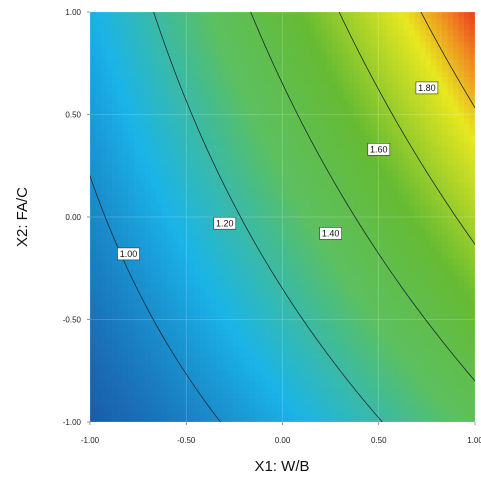  I want to click on contour-label-text: 1.60, so click(379, 150).